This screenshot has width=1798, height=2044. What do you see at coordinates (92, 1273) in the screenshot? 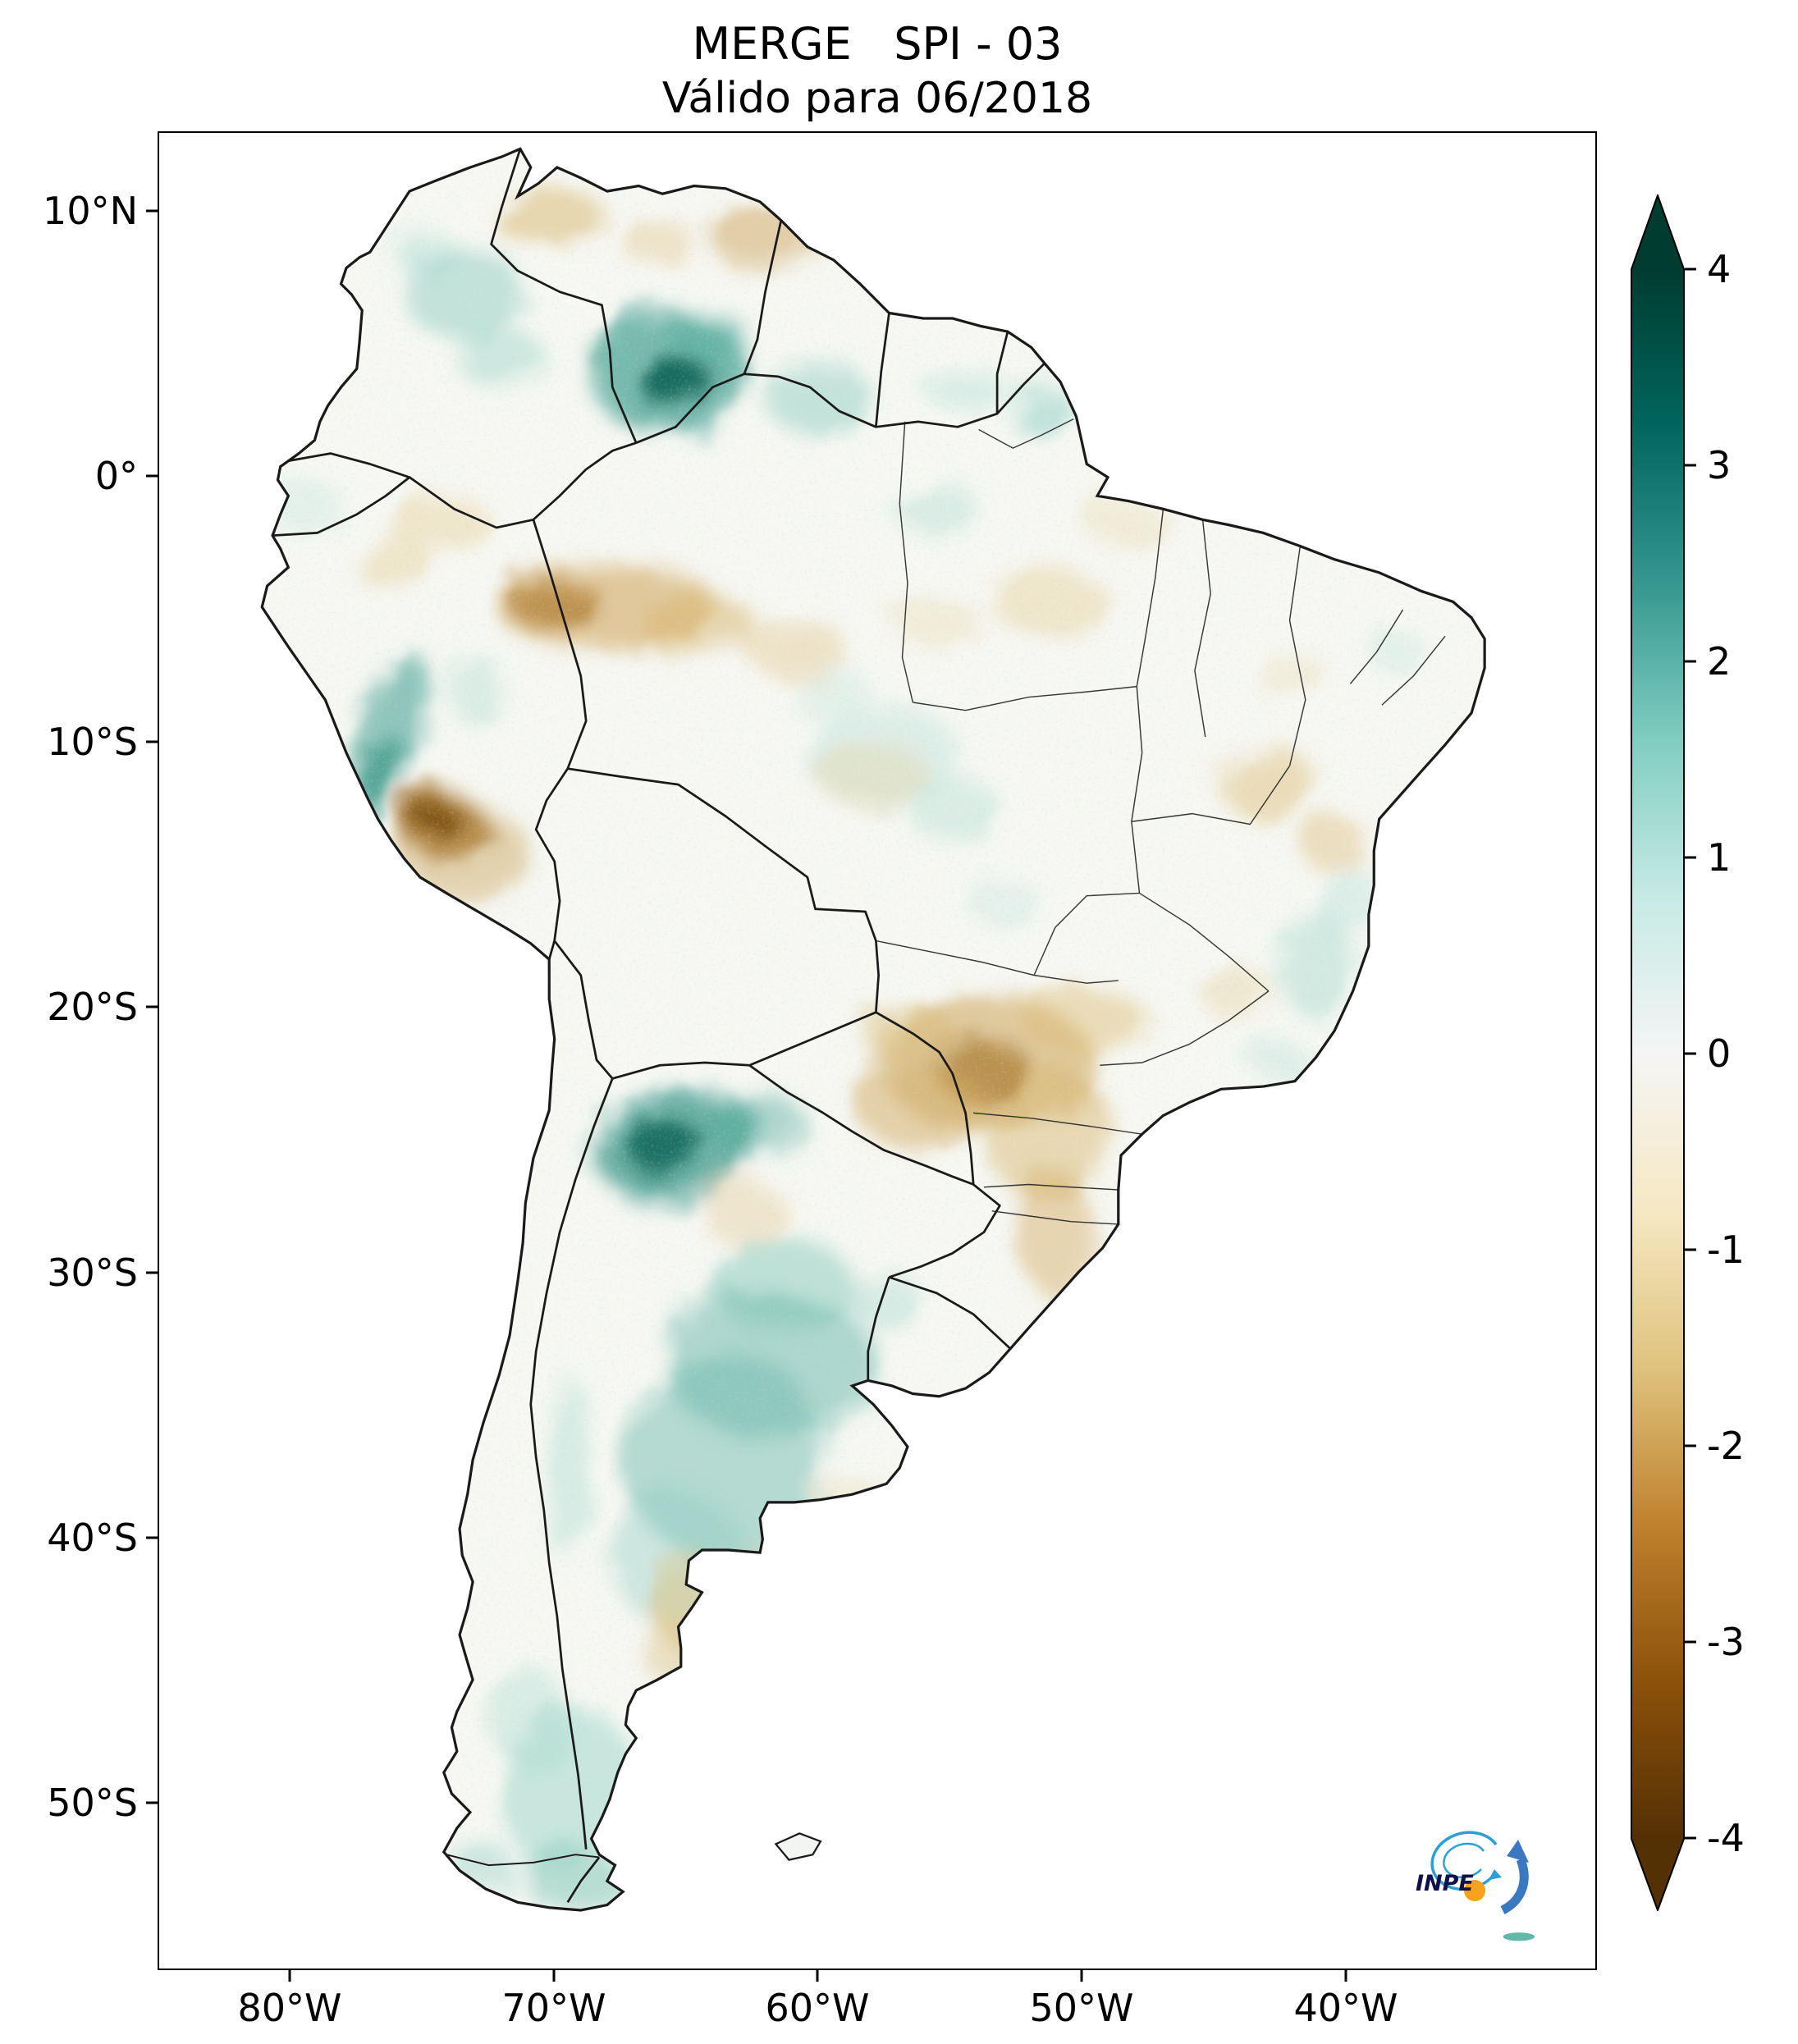
I see `lat-tick-label: 30°S` at bounding box center [92, 1273].